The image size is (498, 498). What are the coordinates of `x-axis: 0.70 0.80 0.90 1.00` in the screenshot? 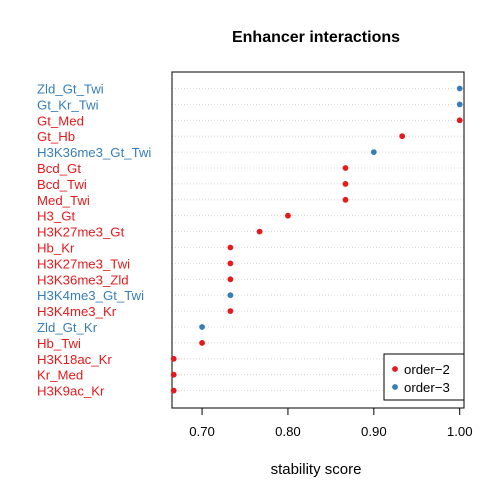 It's located at (331, 423).